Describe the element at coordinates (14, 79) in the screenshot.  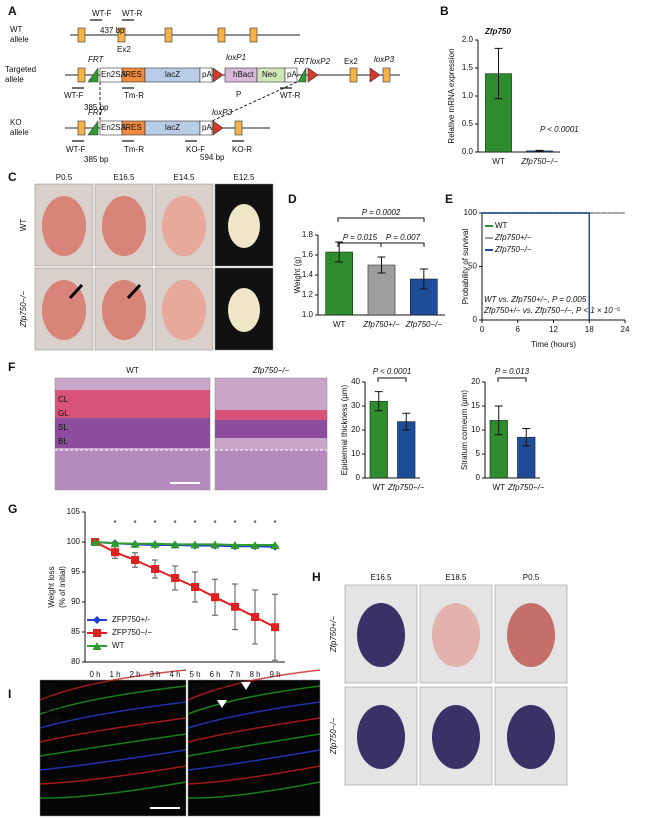
I see `diagram-label: allele` at that location.